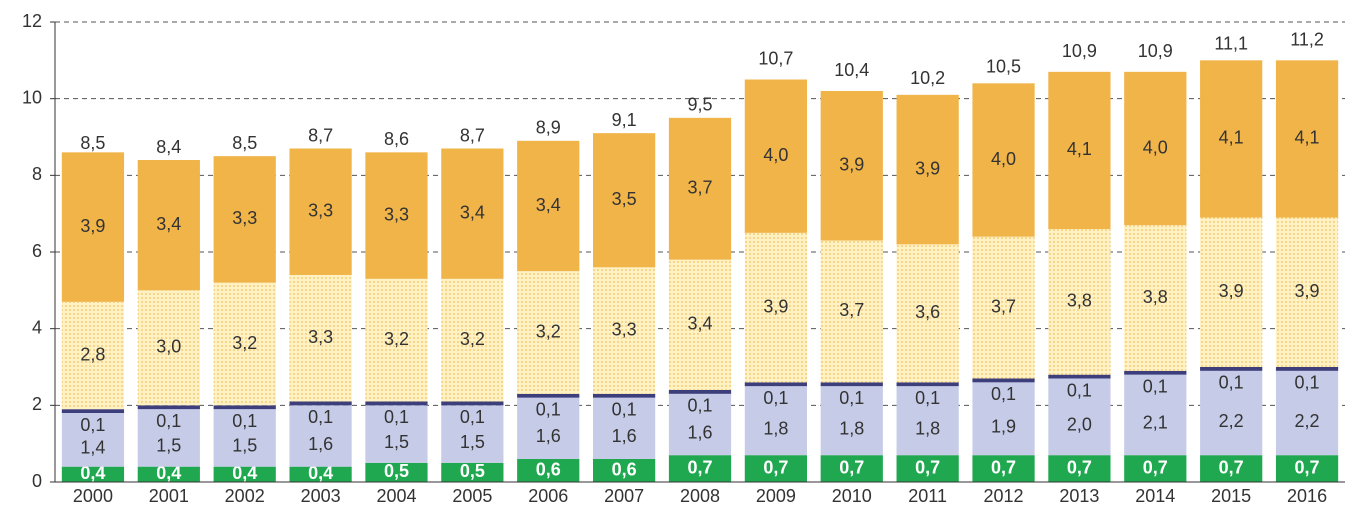 The image size is (1358, 507). Describe the element at coordinates (37, 404) in the screenshot. I see `y-tick-label: 2` at that location.